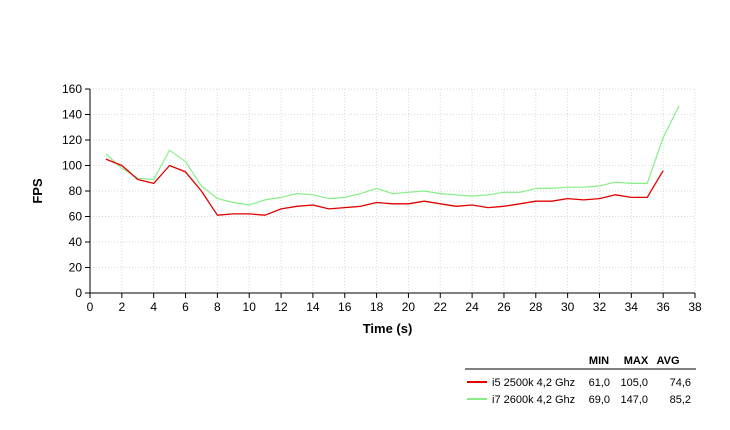  What do you see at coordinates (78, 293) in the screenshot?
I see `y-tick-label: 0` at bounding box center [78, 293].